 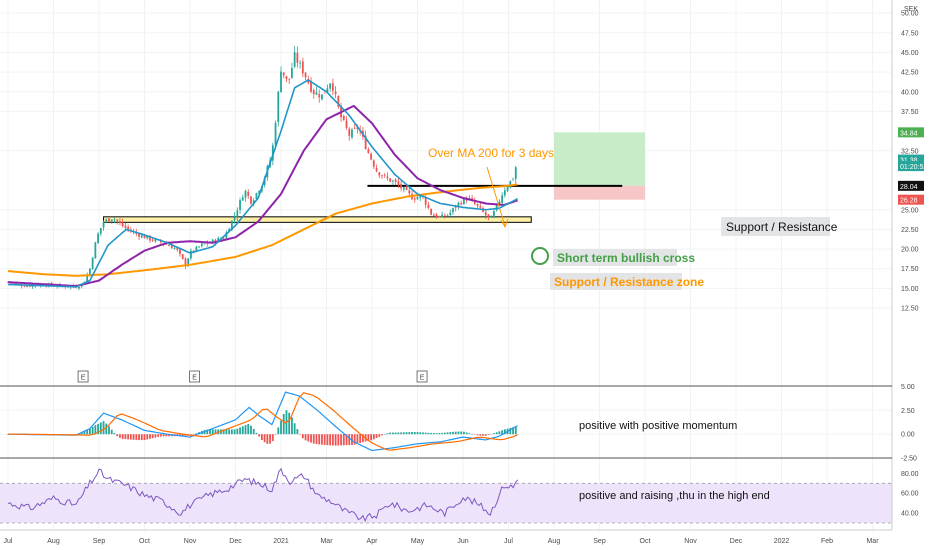 What do you see at coordinates (373, 541) in the screenshot?
I see `time-tick-label: Apr` at bounding box center [373, 541].